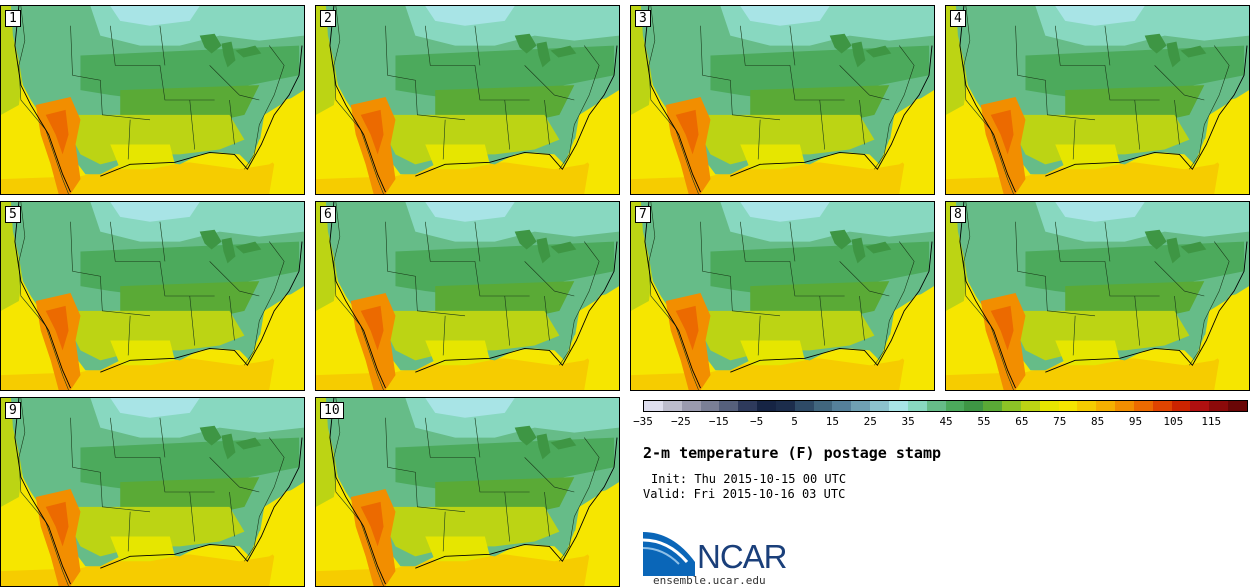 The image size is (1260, 588). I want to click on ncar-logo-icon, so click(669, 554).